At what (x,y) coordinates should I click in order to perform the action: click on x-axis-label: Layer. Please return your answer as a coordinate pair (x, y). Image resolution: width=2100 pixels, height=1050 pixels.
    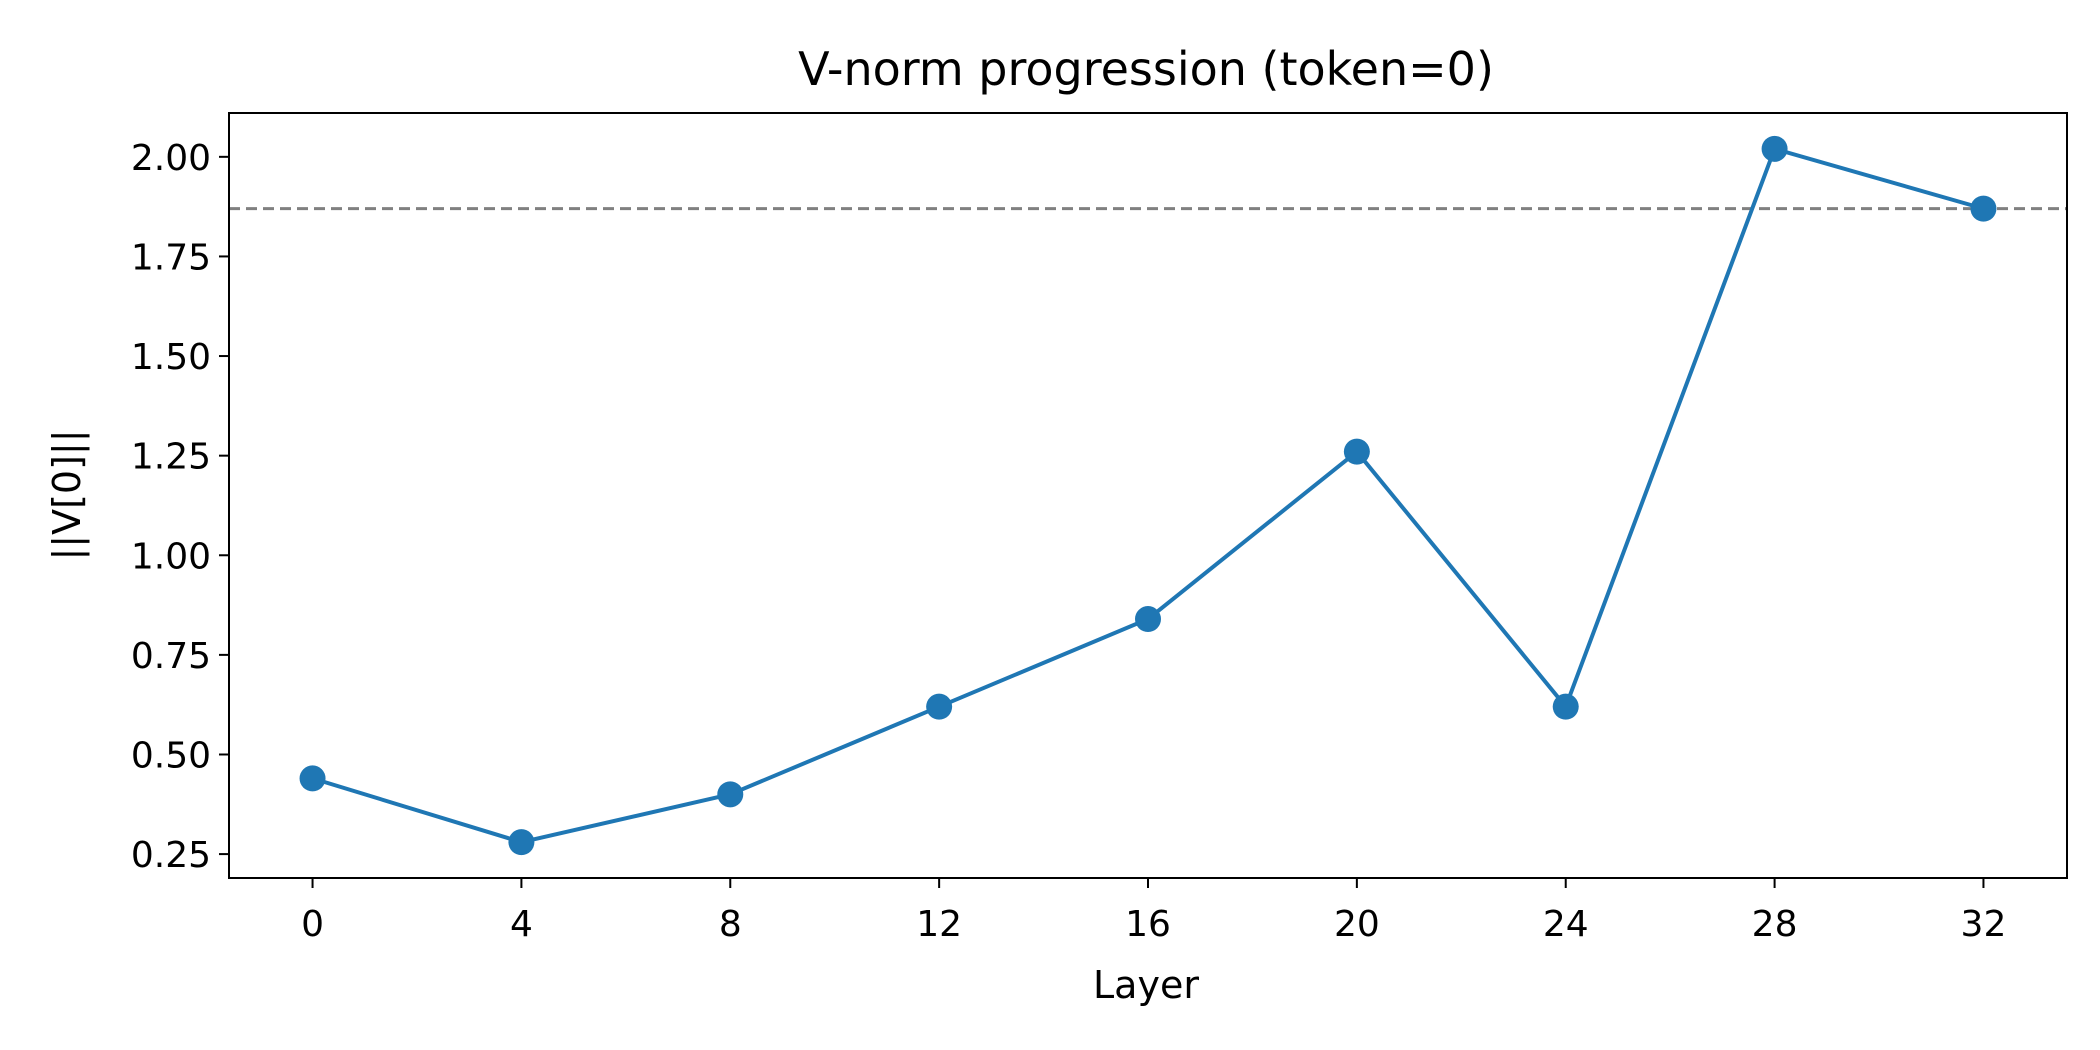
    Looking at the image, I should click on (1146, 985).